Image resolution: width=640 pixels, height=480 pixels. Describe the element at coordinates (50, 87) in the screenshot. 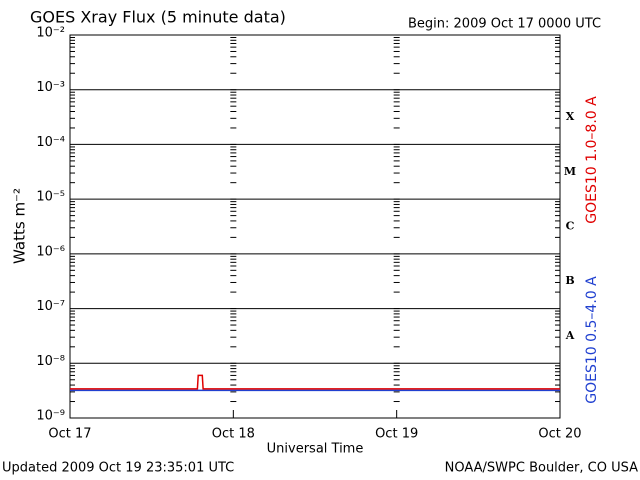

I see `y-tick-label: 10⁻³` at that location.